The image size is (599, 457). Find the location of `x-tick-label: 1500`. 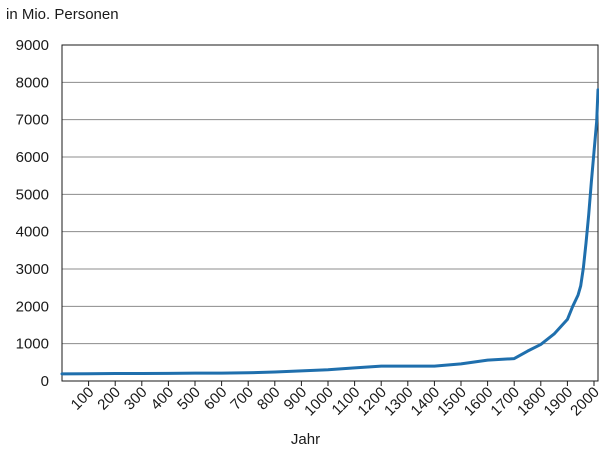

x-tick-label: 1500 is located at coordinates (452, 402).